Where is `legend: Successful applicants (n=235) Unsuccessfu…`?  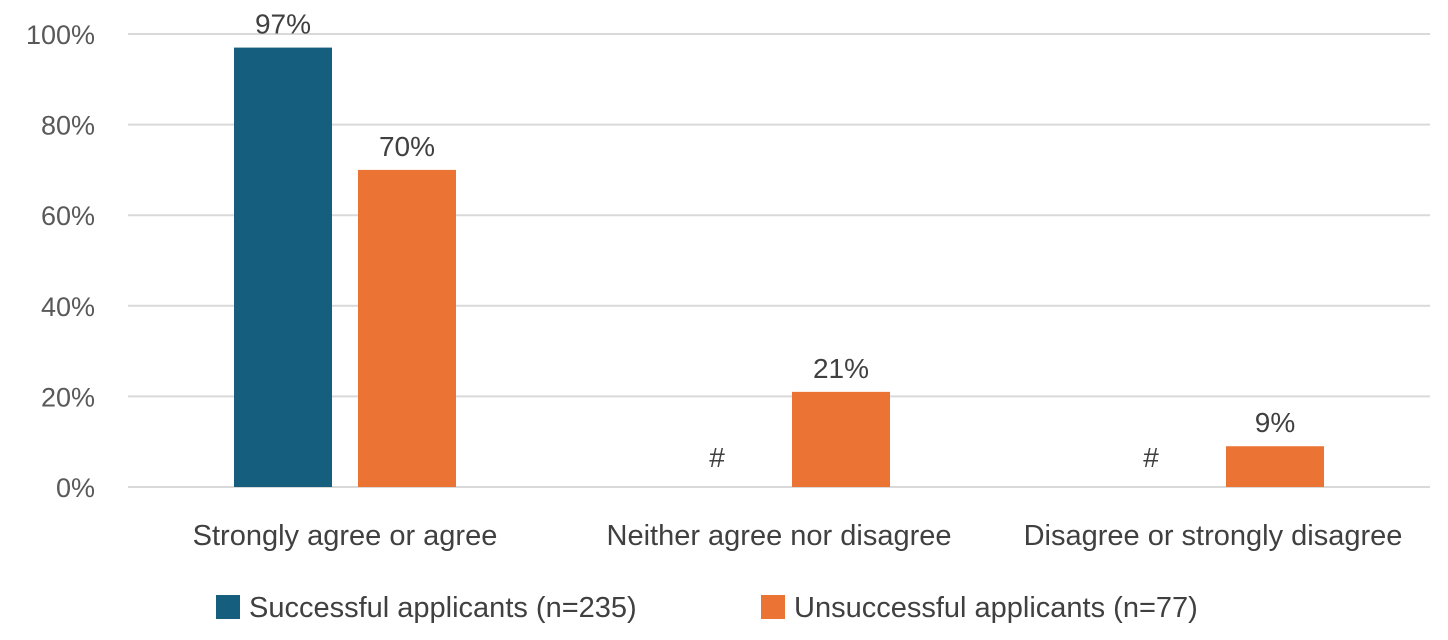
legend: Successful applicants (n=235) Unsuccessfu… is located at coordinates (707, 608).